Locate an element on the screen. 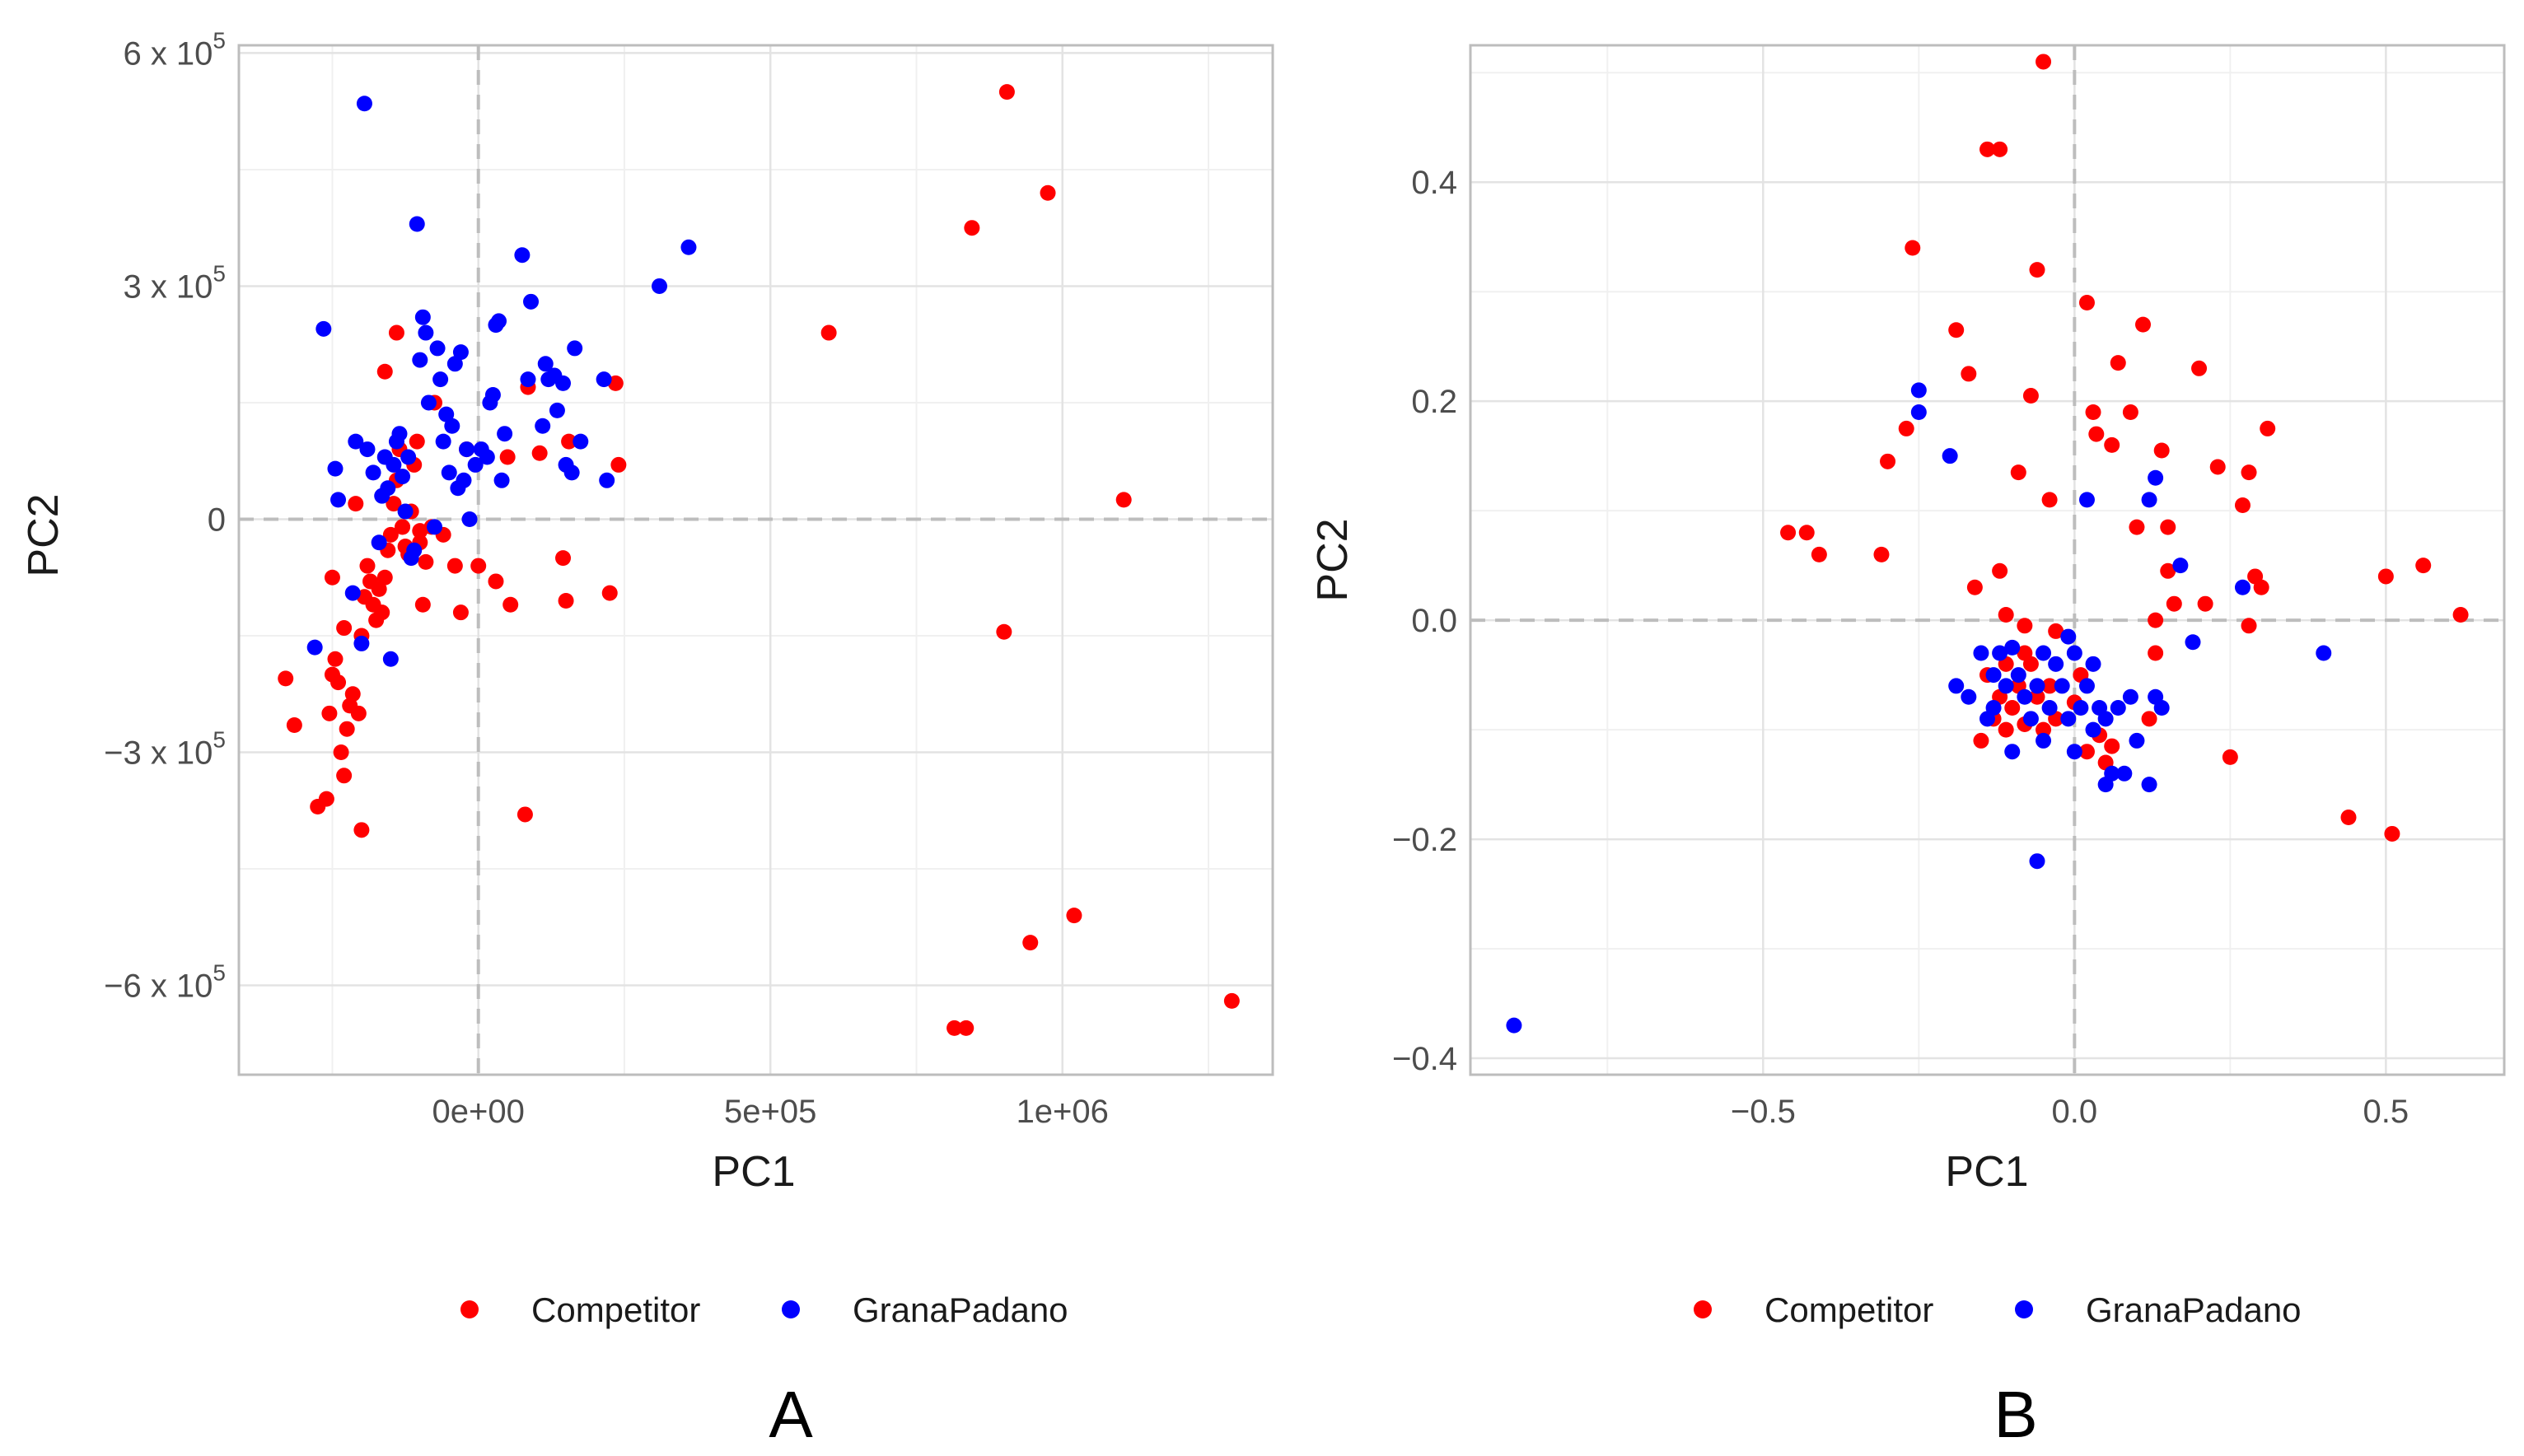 This screenshot has width=2524, height=1456. panel-a-x-ticks: 0e+00 5e+05 1e+06 is located at coordinates (770, 1112).